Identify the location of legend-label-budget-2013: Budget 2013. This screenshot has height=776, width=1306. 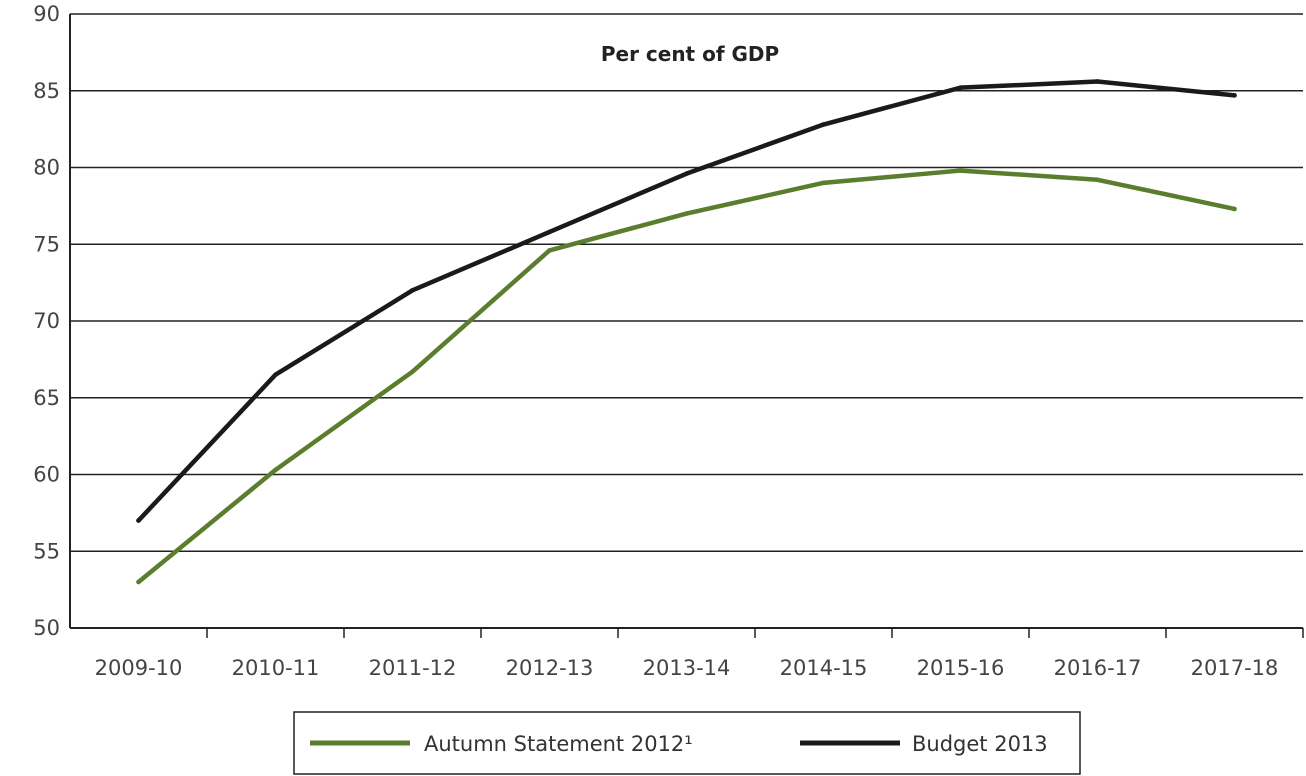
(980, 744).